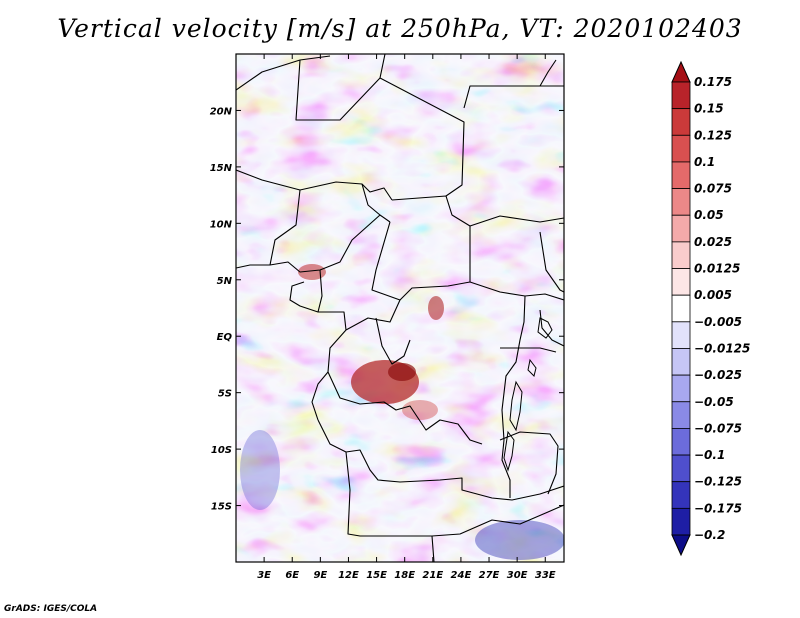 The image size is (800, 618). What do you see at coordinates (681, 545) in the screenshot?
I see `colorbar-bottom-arrow` at bounding box center [681, 545].